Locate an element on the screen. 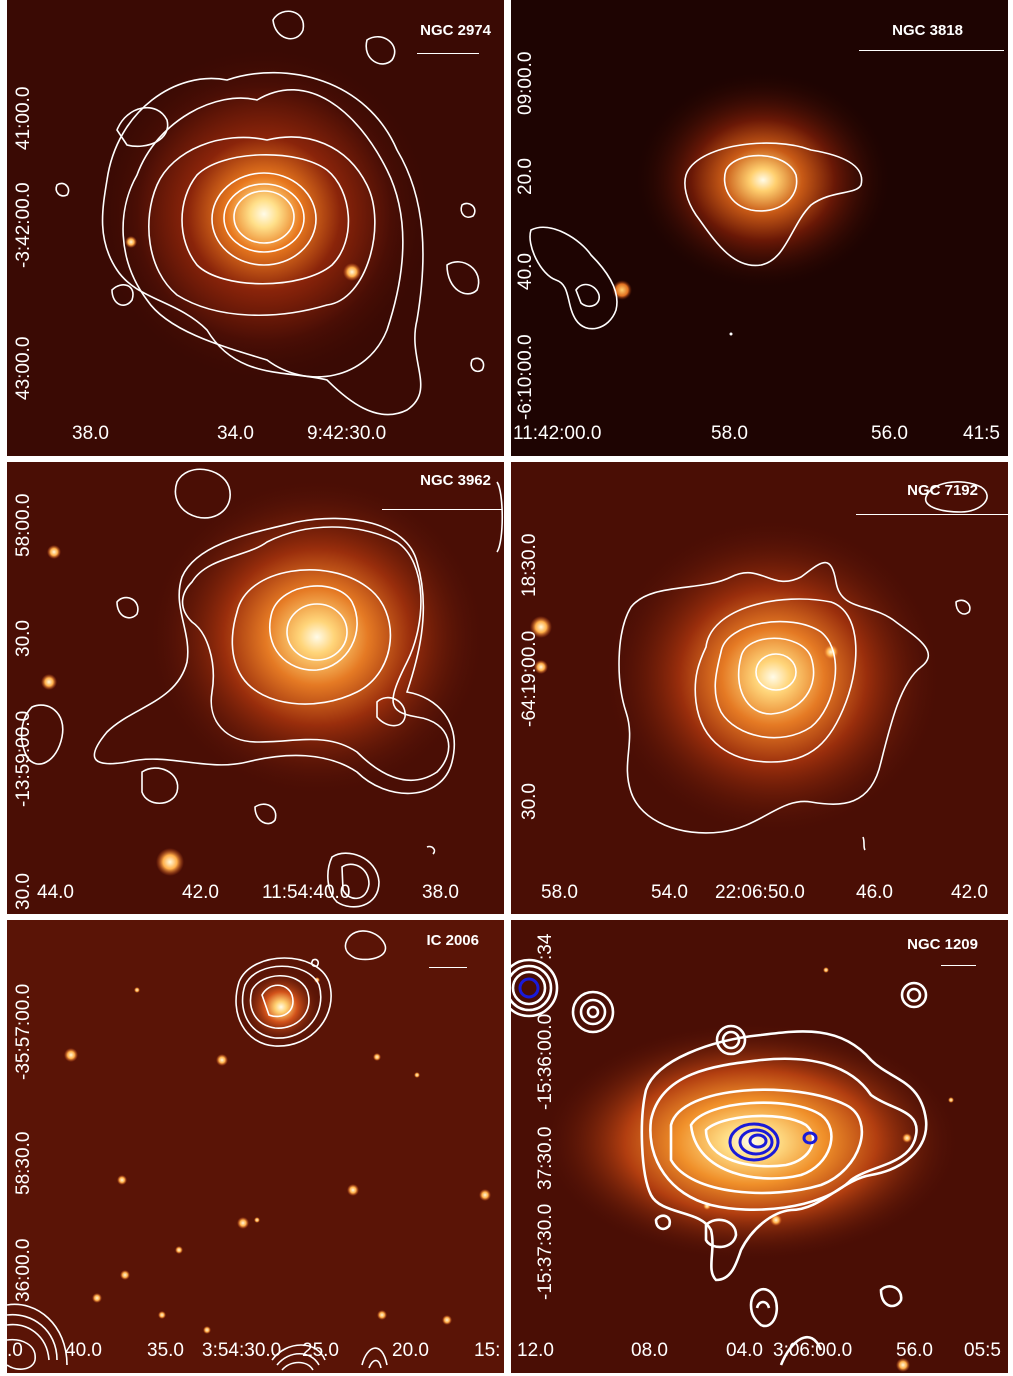 This screenshot has height=1376, width=1013. x-tick-label: 9:42:30.0 is located at coordinates (347, 433).